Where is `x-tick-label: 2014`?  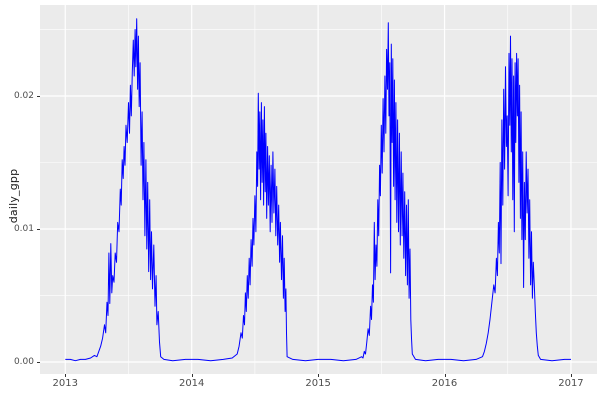
x-tick-label: 2014 is located at coordinates (191, 383).